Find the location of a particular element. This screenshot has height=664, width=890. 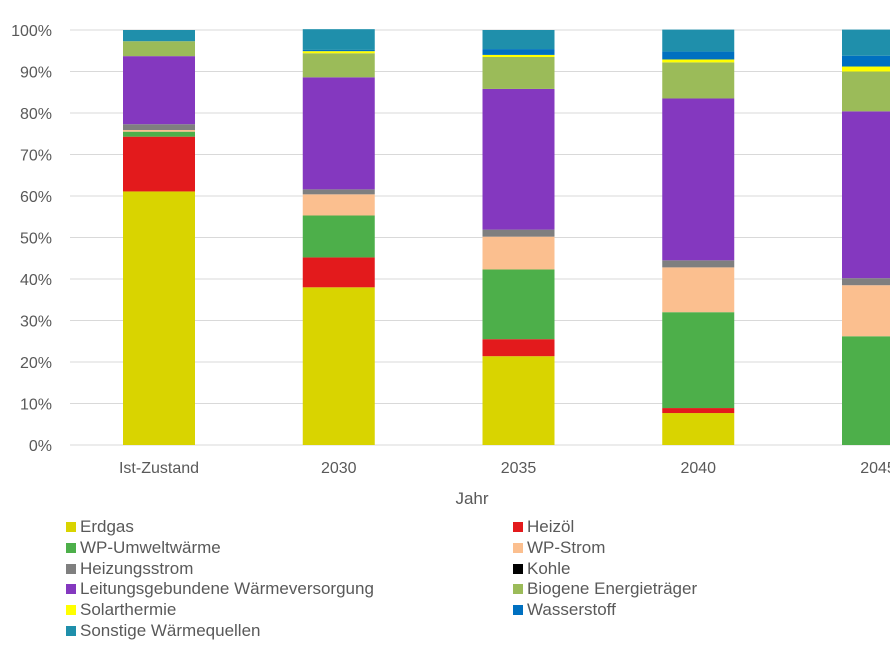

legend-item: Biogene Energieträger is located at coordinates (605, 589).